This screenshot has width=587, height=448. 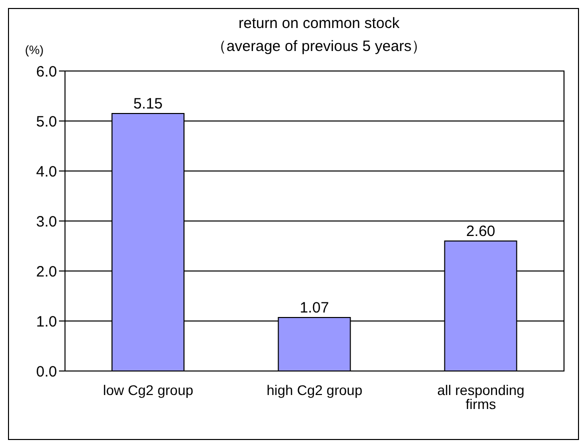 What do you see at coordinates (314, 308) in the screenshot?
I see `data-label: 1.07` at bounding box center [314, 308].